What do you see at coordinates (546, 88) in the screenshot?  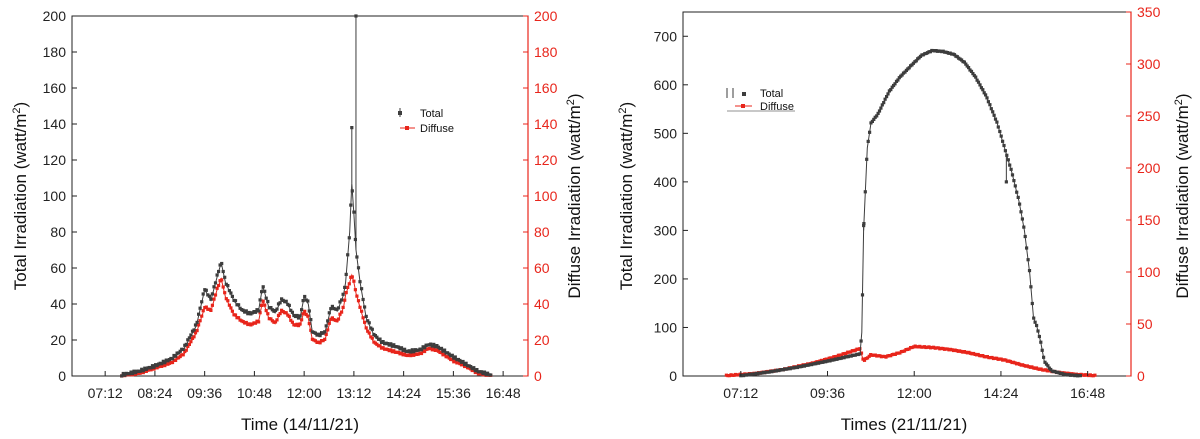 I see `right-tick-label: 160` at bounding box center [546, 88].